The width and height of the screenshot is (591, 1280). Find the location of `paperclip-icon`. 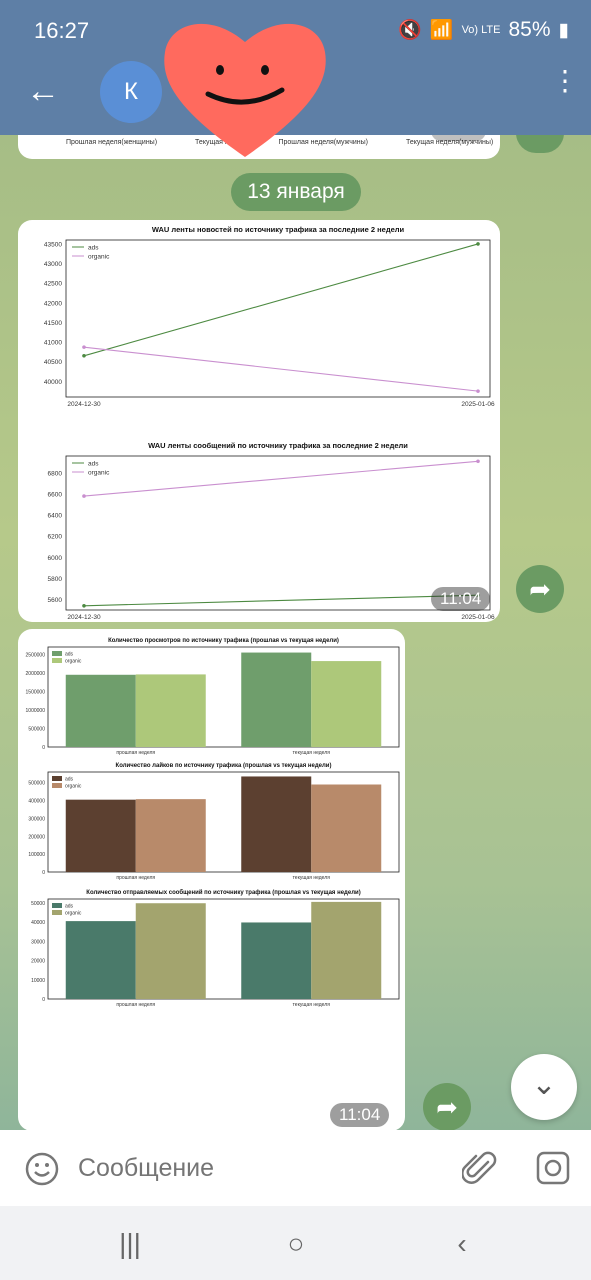

paperclip-icon is located at coordinates (480, 1169).